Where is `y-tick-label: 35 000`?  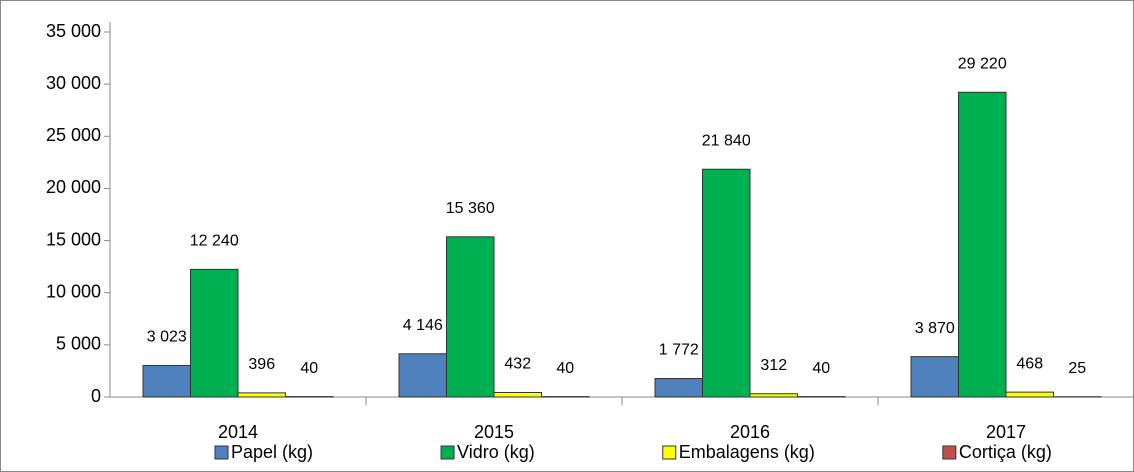 y-tick-label: 35 000 is located at coordinates (73, 31).